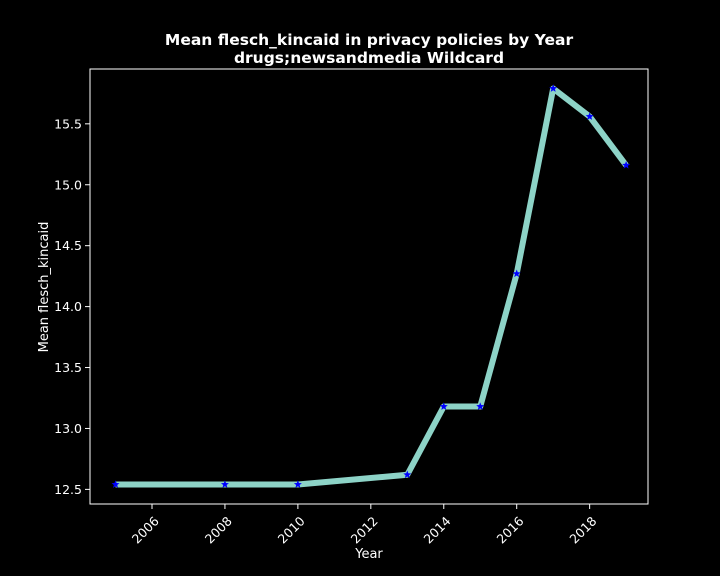  I want to click on x-axis: 2006 2008 2010 2012 2014 2016 2018, so click(364, 525).